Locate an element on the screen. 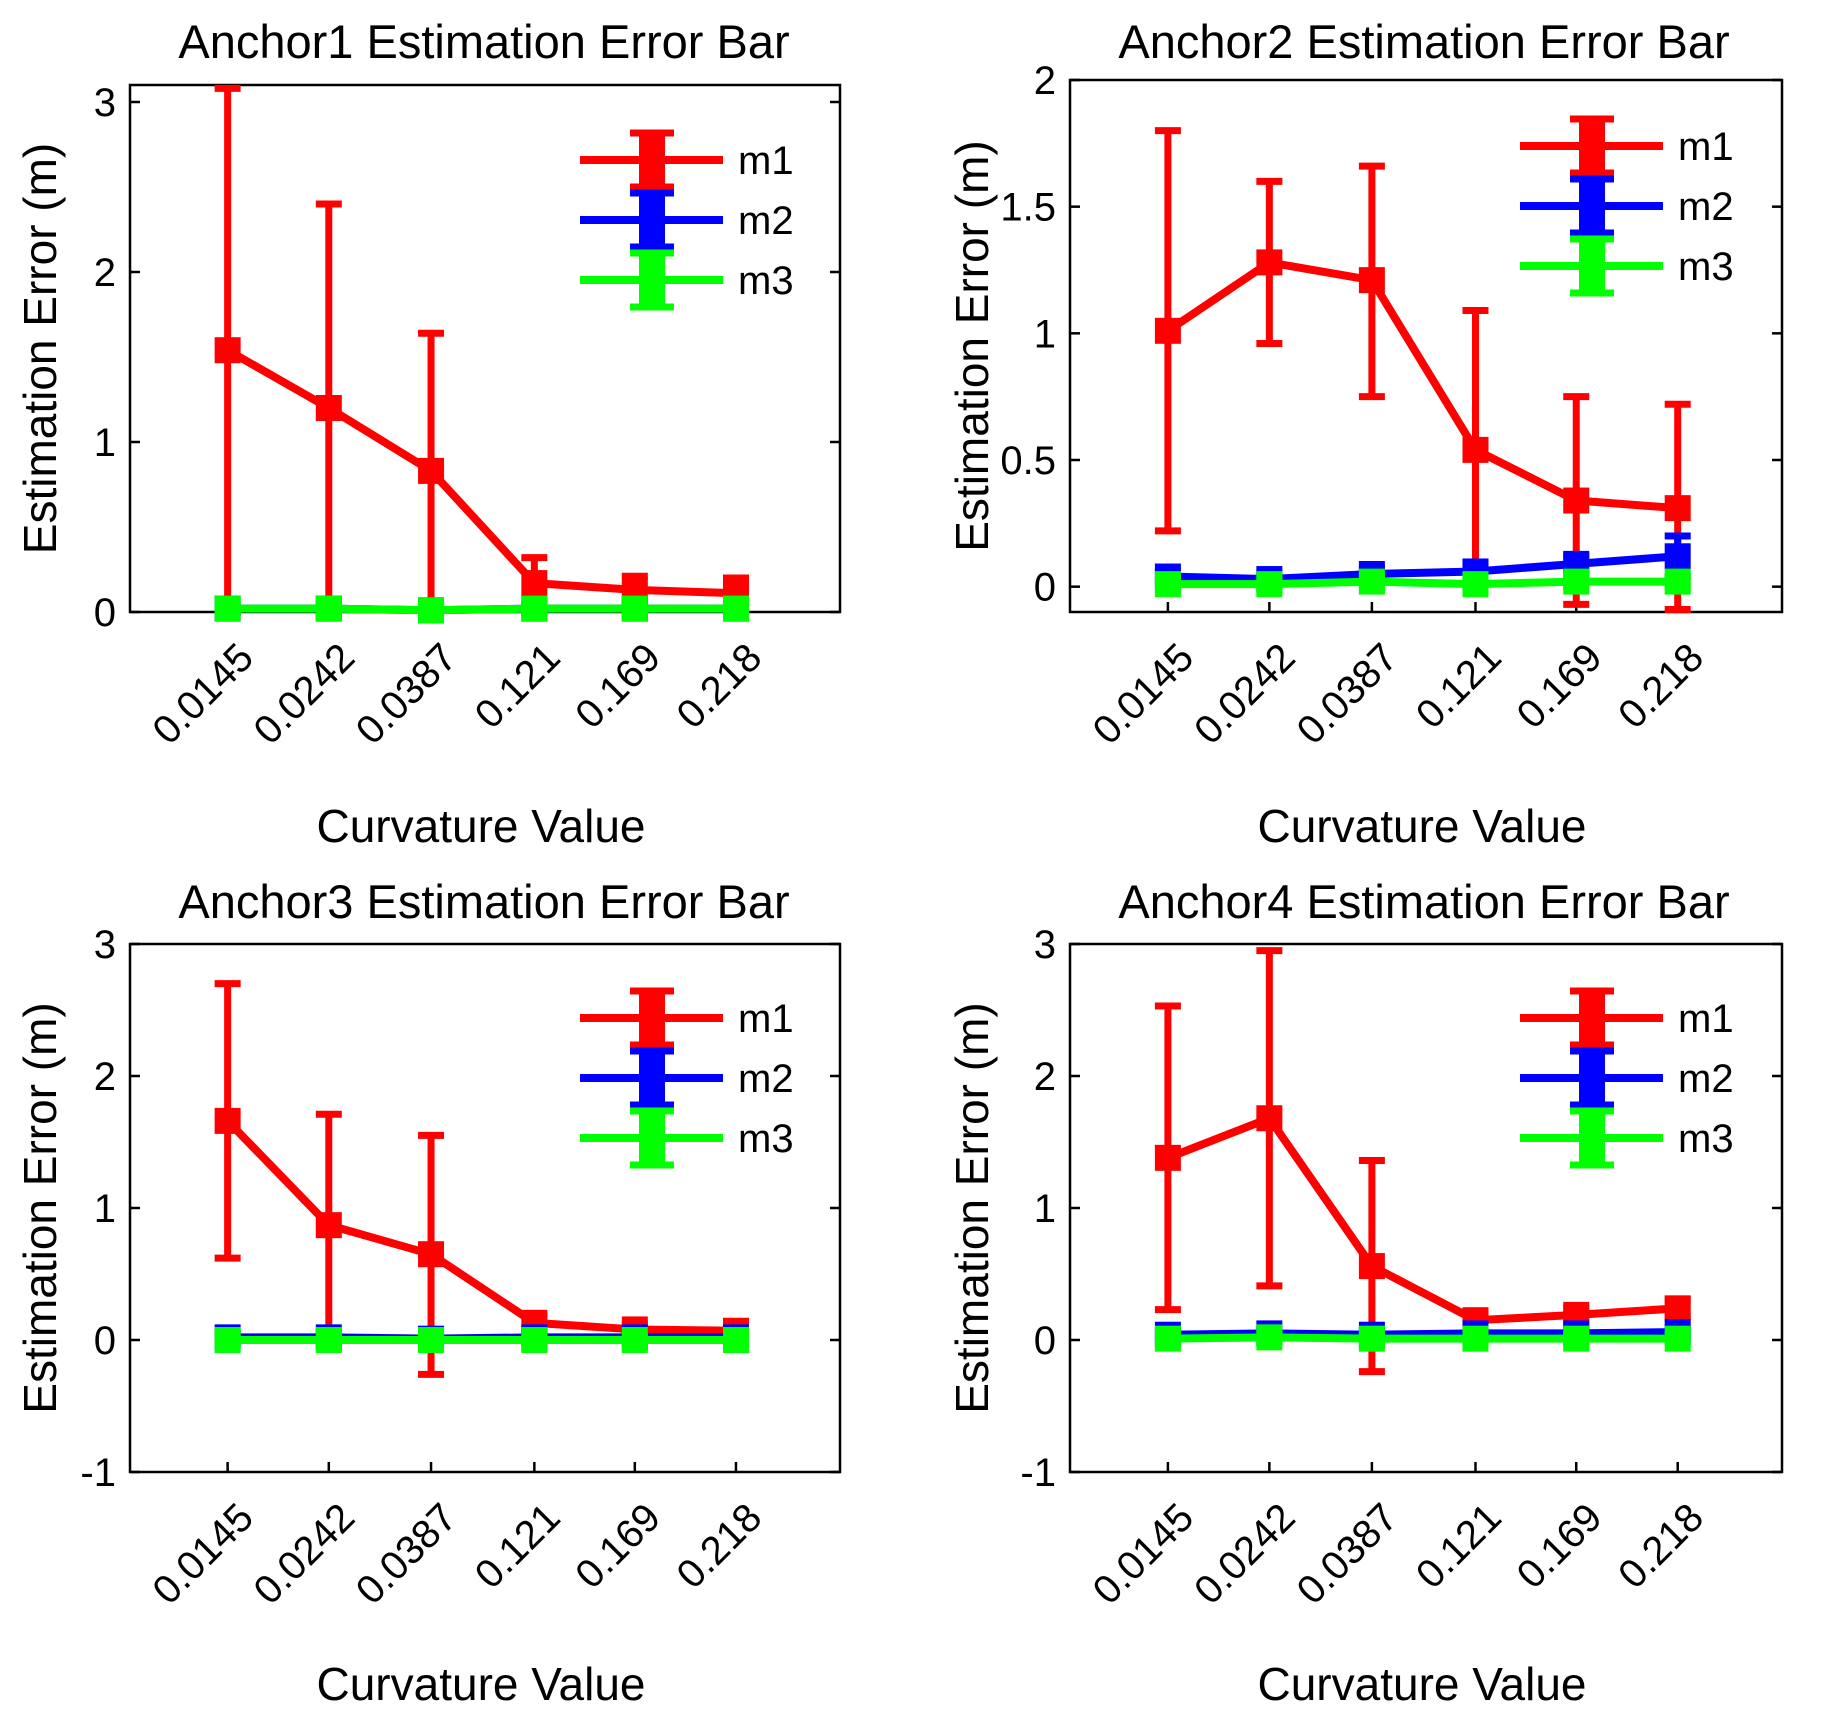  y-tick-label: 0.5 is located at coordinates (1028, 461).